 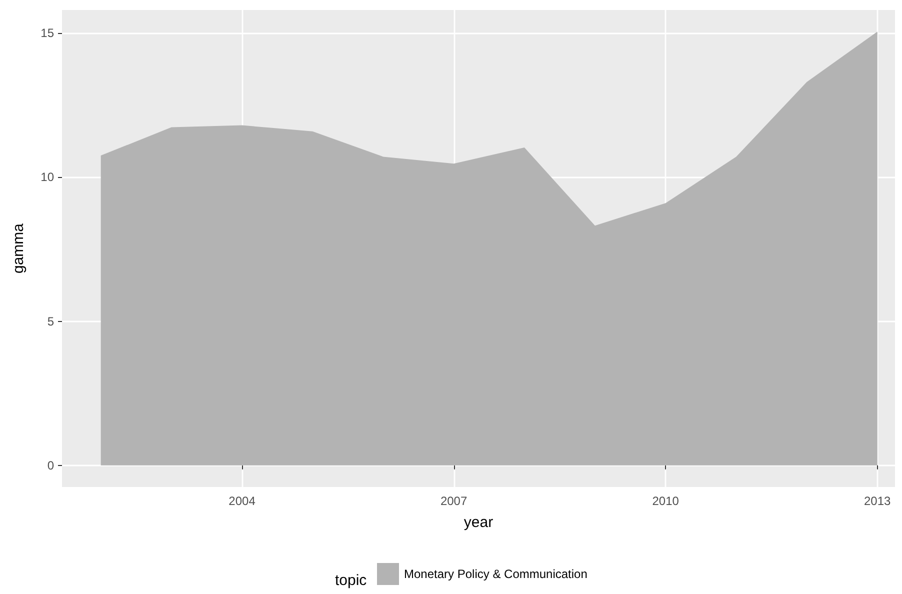 What do you see at coordinates (351, 580) in the screenshot?
I see `legend-title: topic` at bounding box center [351, 580].